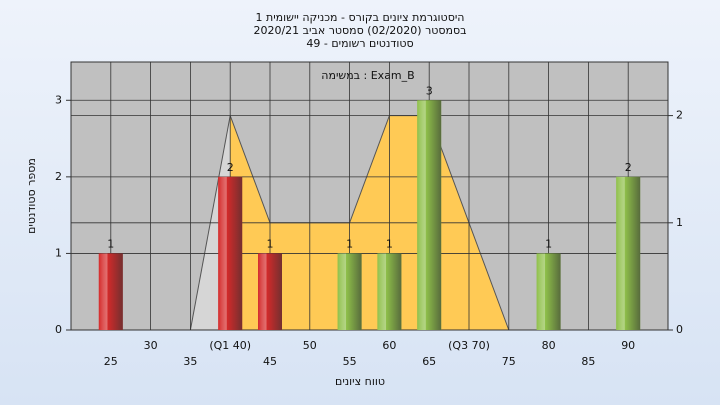  I want to click on y2-tick-label: 1, so click(679, 222).